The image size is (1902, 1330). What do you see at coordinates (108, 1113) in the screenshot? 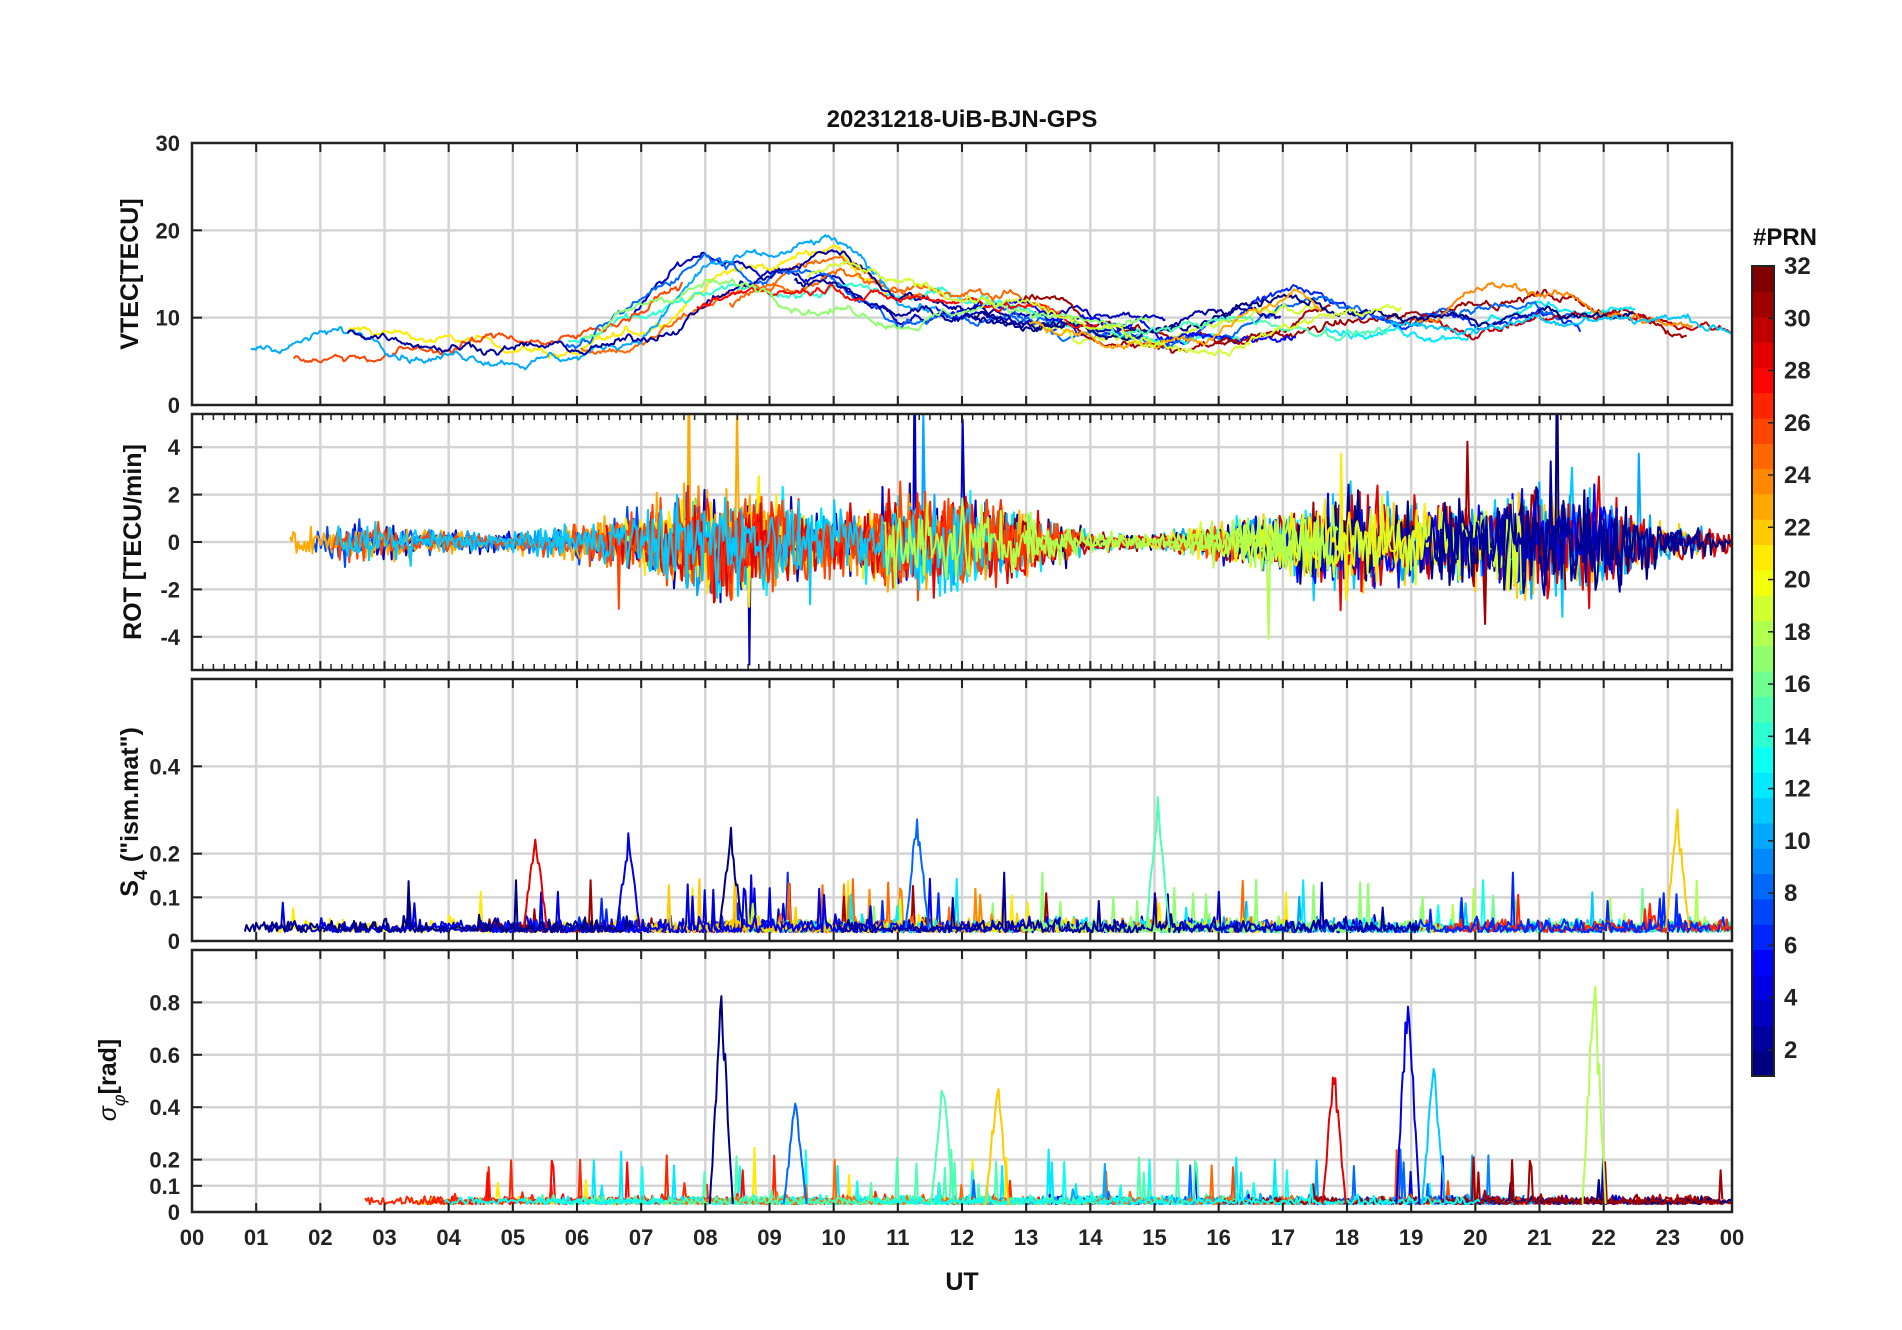
I see `sigma-ylabel-main: σ` at bounding box center [108, 1113].